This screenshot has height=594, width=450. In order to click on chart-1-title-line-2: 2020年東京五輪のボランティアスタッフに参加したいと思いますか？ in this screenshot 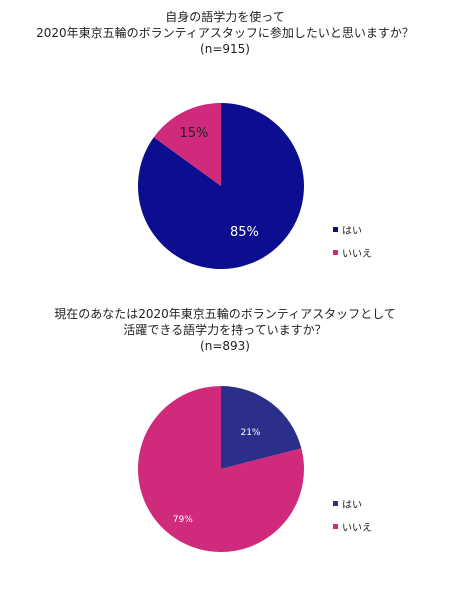, I will do `click(225, 33)`.